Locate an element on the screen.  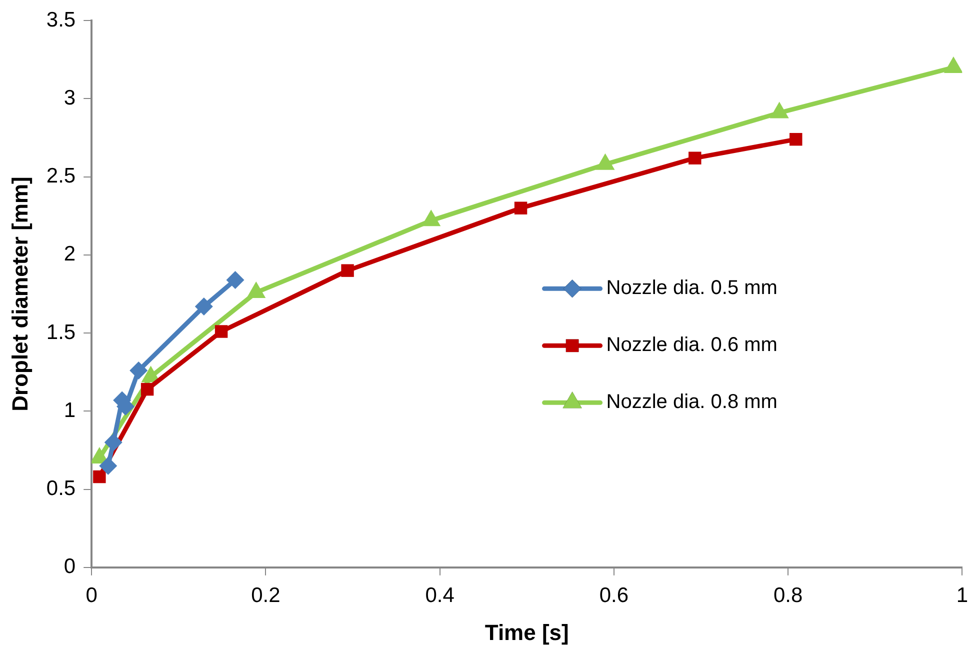
y-tick-label: 1 is located at coordinates (70, 410).